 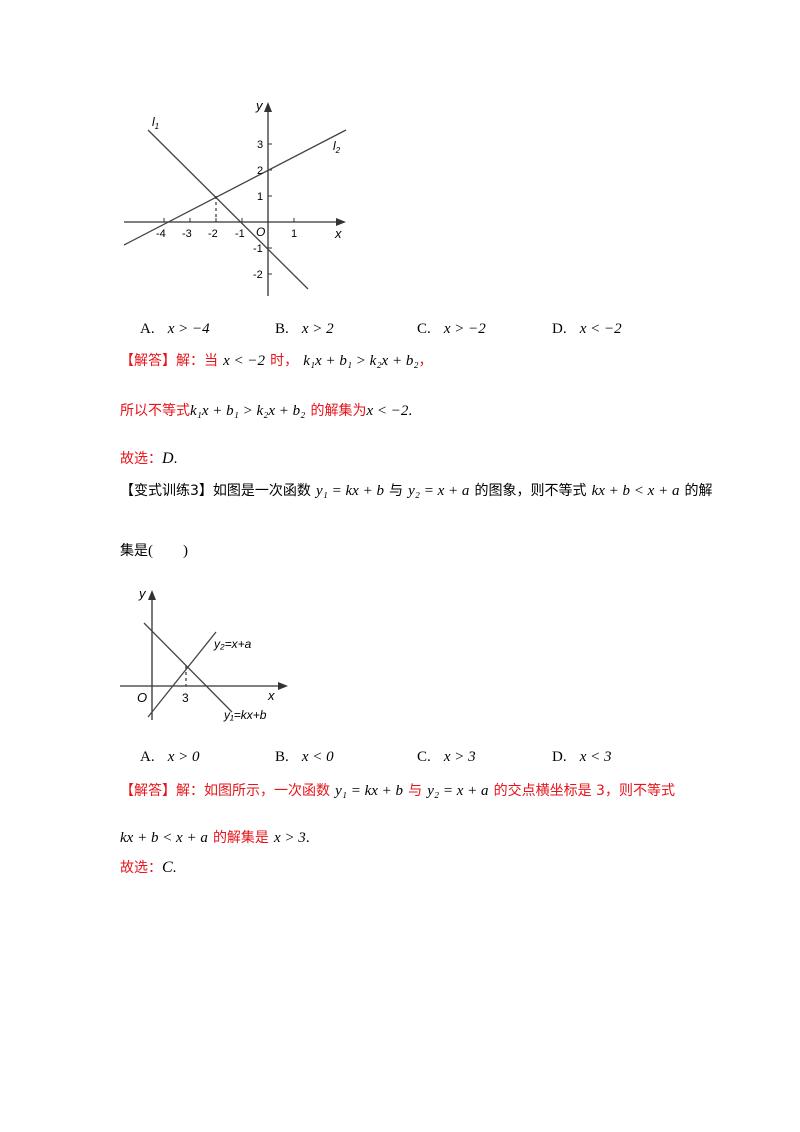 I want to click on line-y2-label: y₂=x+a, so click(x=232, y=644).